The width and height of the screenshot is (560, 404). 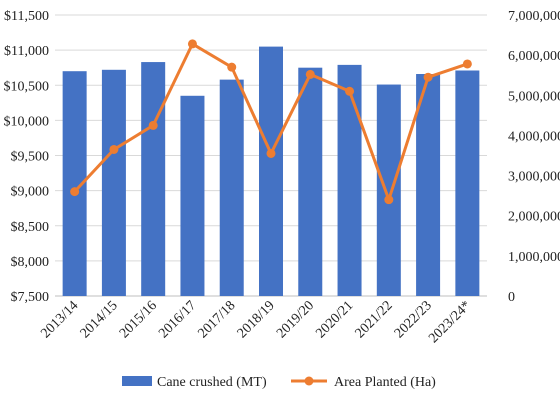 I want to click on x-tick-label: 2019/20, so click(x=295, y=319).